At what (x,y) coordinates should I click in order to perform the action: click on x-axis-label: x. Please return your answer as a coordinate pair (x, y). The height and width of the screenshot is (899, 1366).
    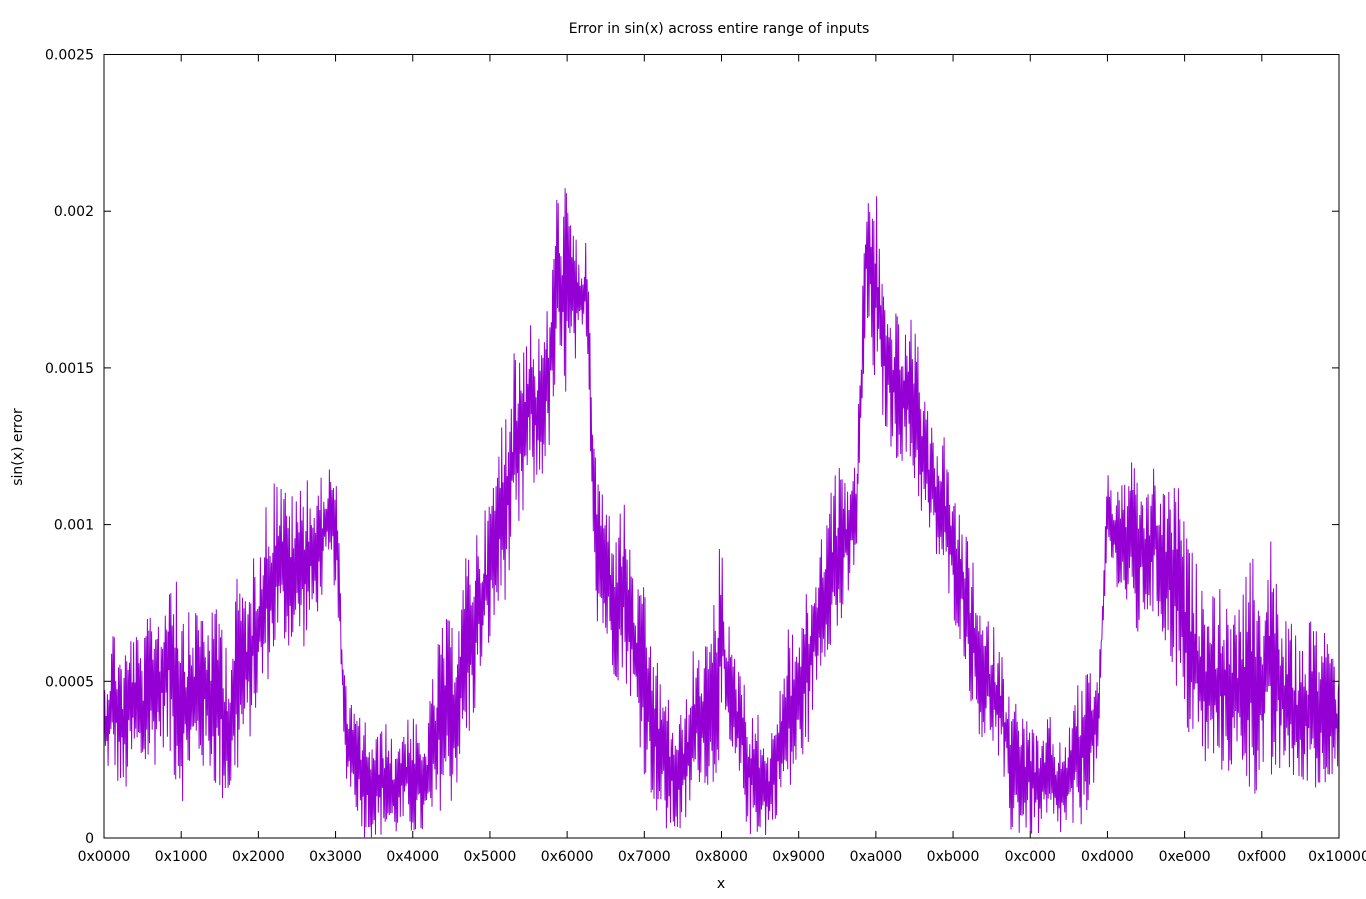
    Looking at the image, I should click on (721, 884).